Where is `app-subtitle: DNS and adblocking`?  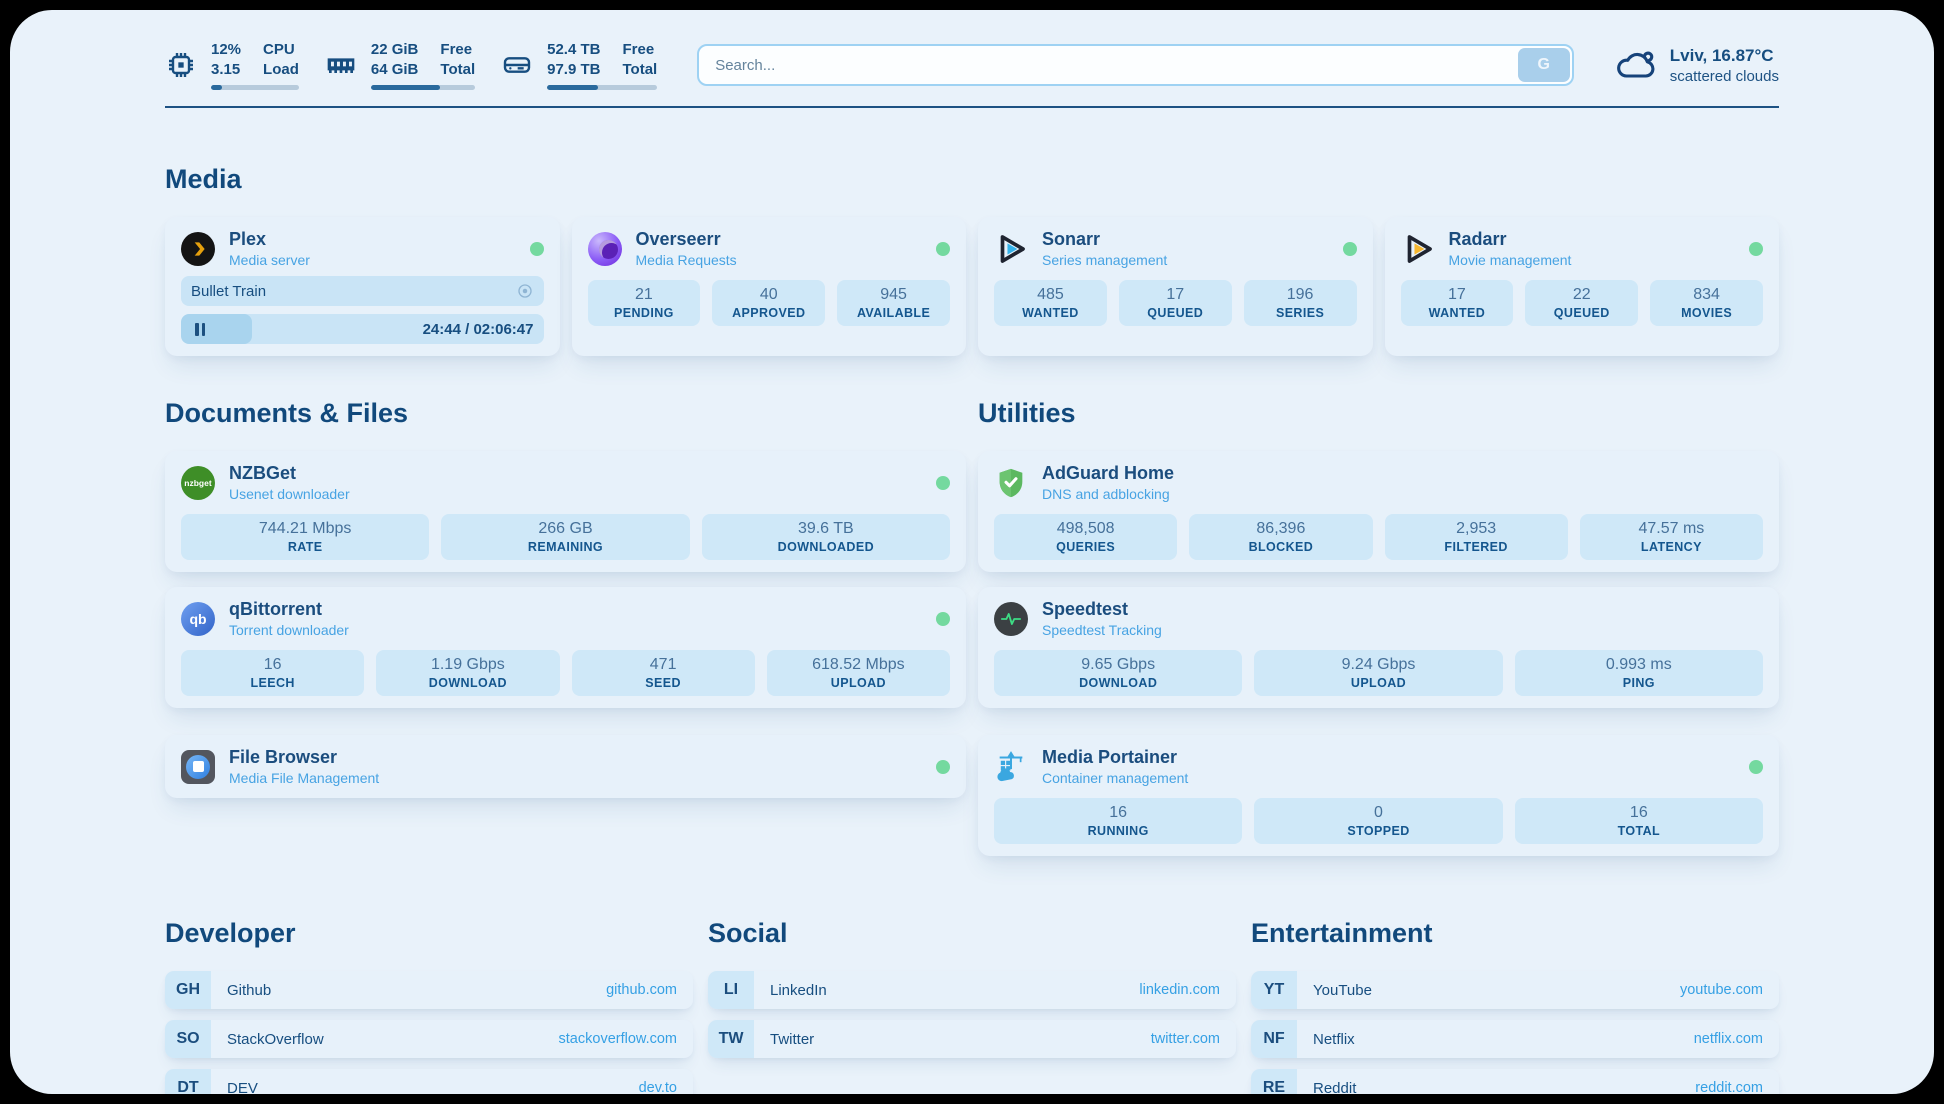 app-subtitle: DNS and adblocking is located at coordinates (1106, 494).